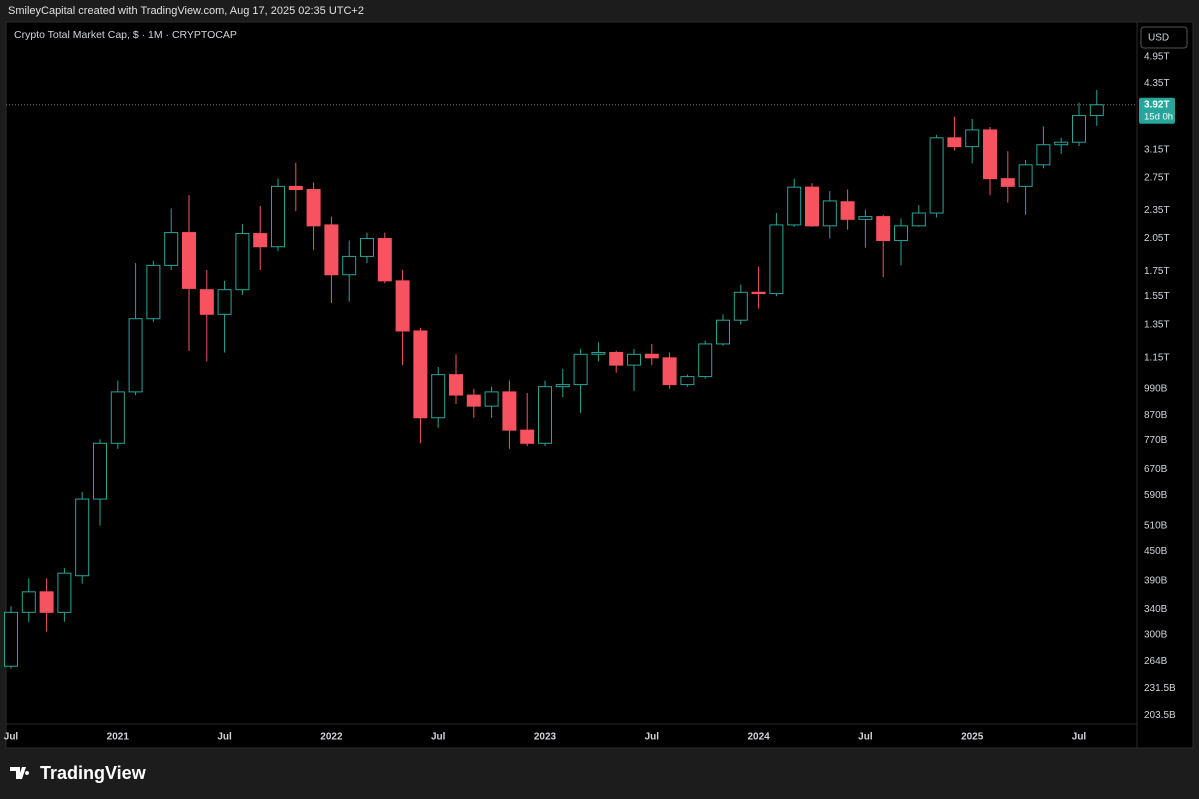 Image resolution: width=1199 pixels, height=799 pixels. What do you see at coordinates (972, 737) in the screenshot?
I see `x-tick-label: 2025` at bounding box center [972, 737].